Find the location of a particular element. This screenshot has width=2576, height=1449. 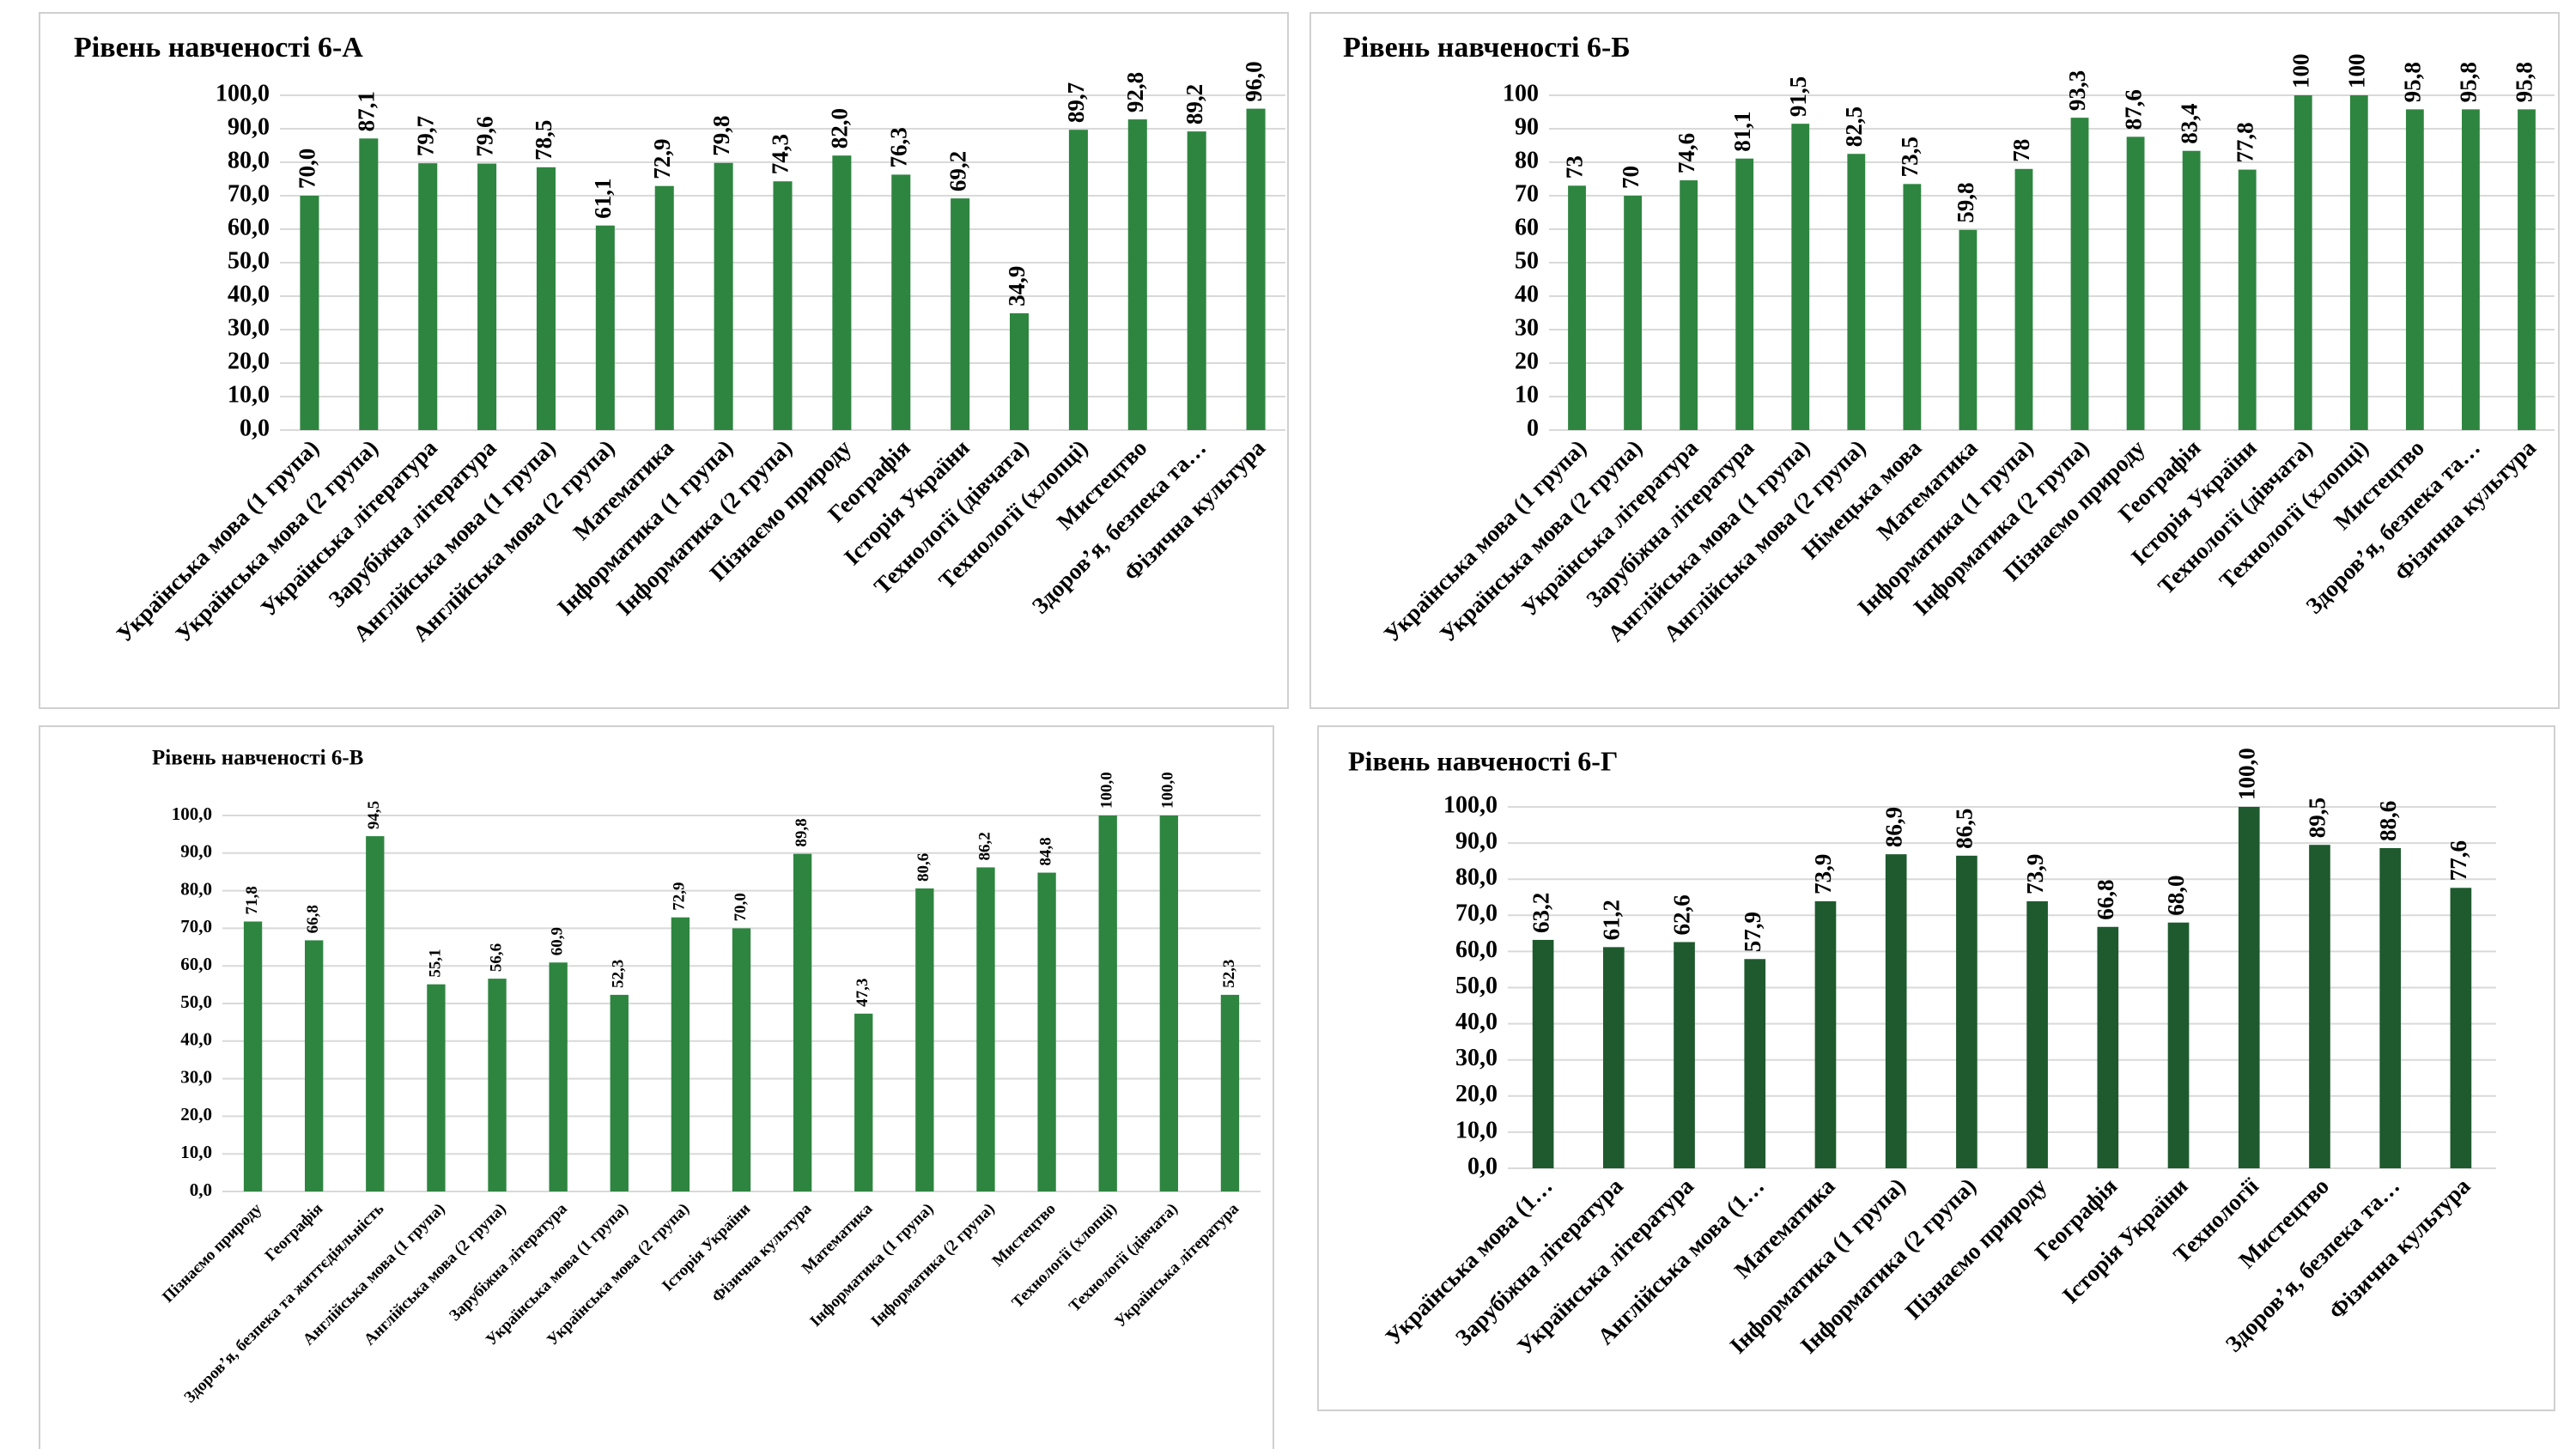

value-label: 82,0 is located at coordinates (840, 128).